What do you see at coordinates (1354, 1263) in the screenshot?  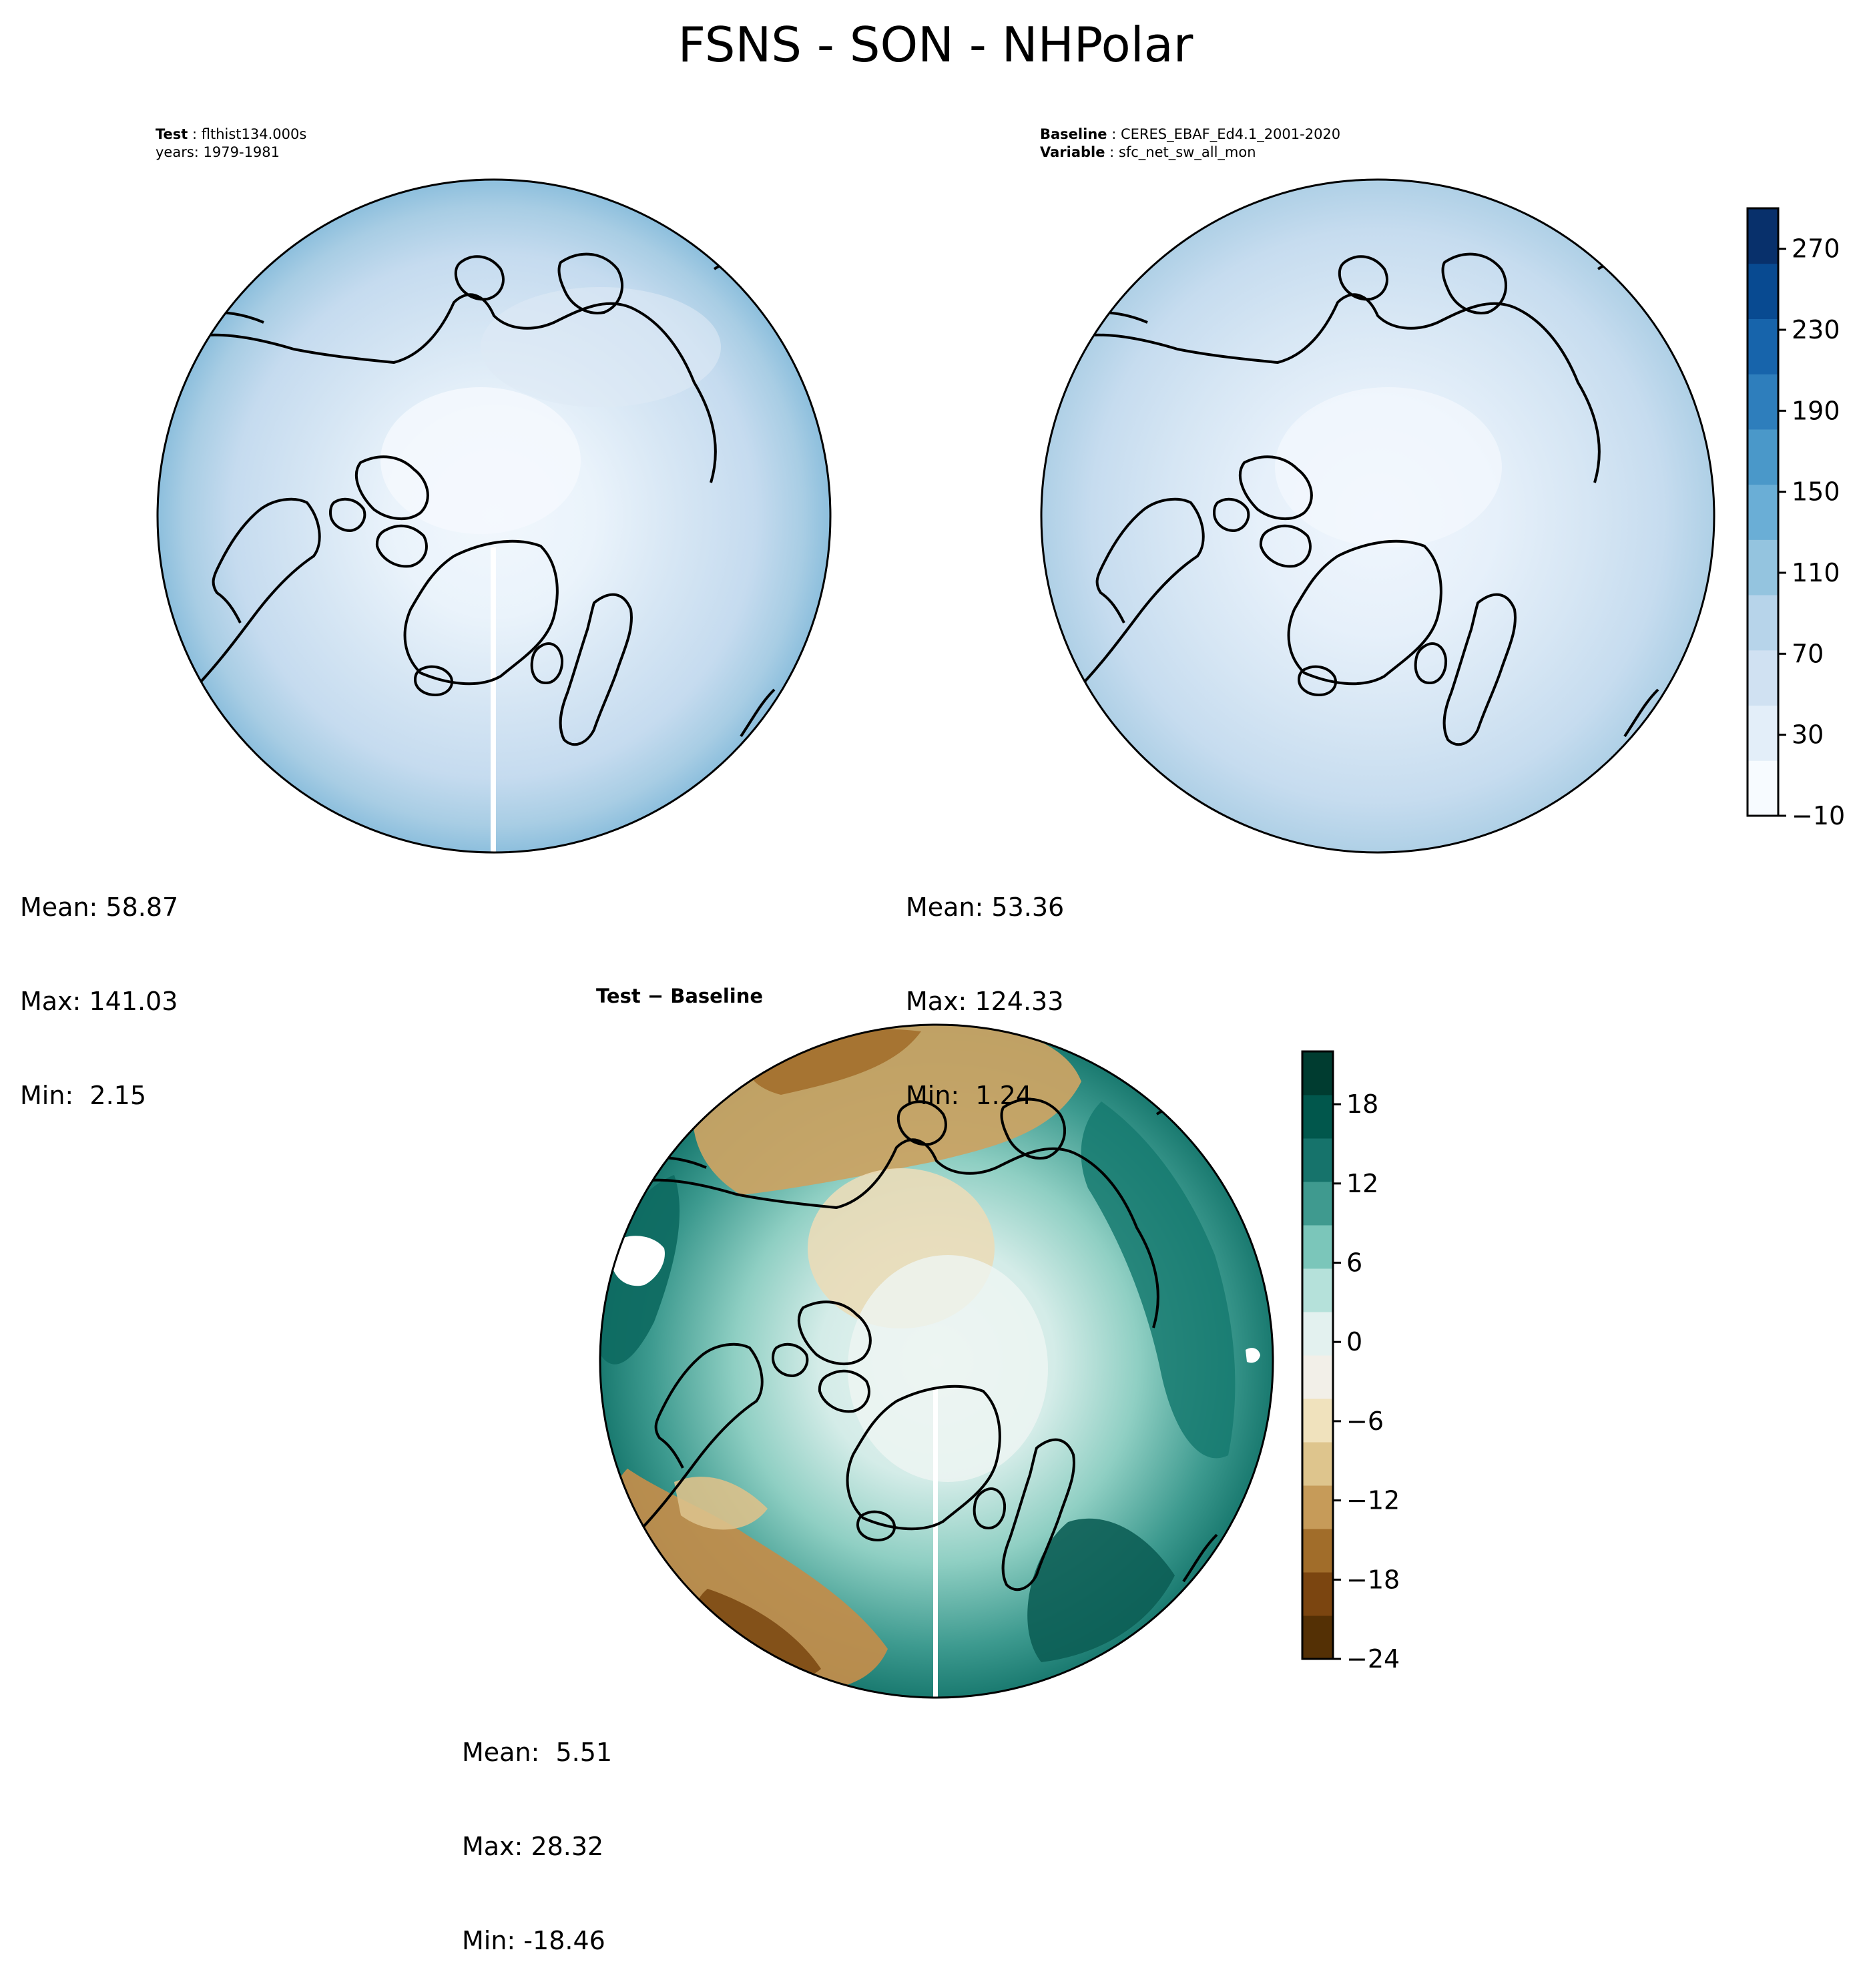 I see `diff-colorbar-tick-label: 6` at bounding box center [1354, 1263].